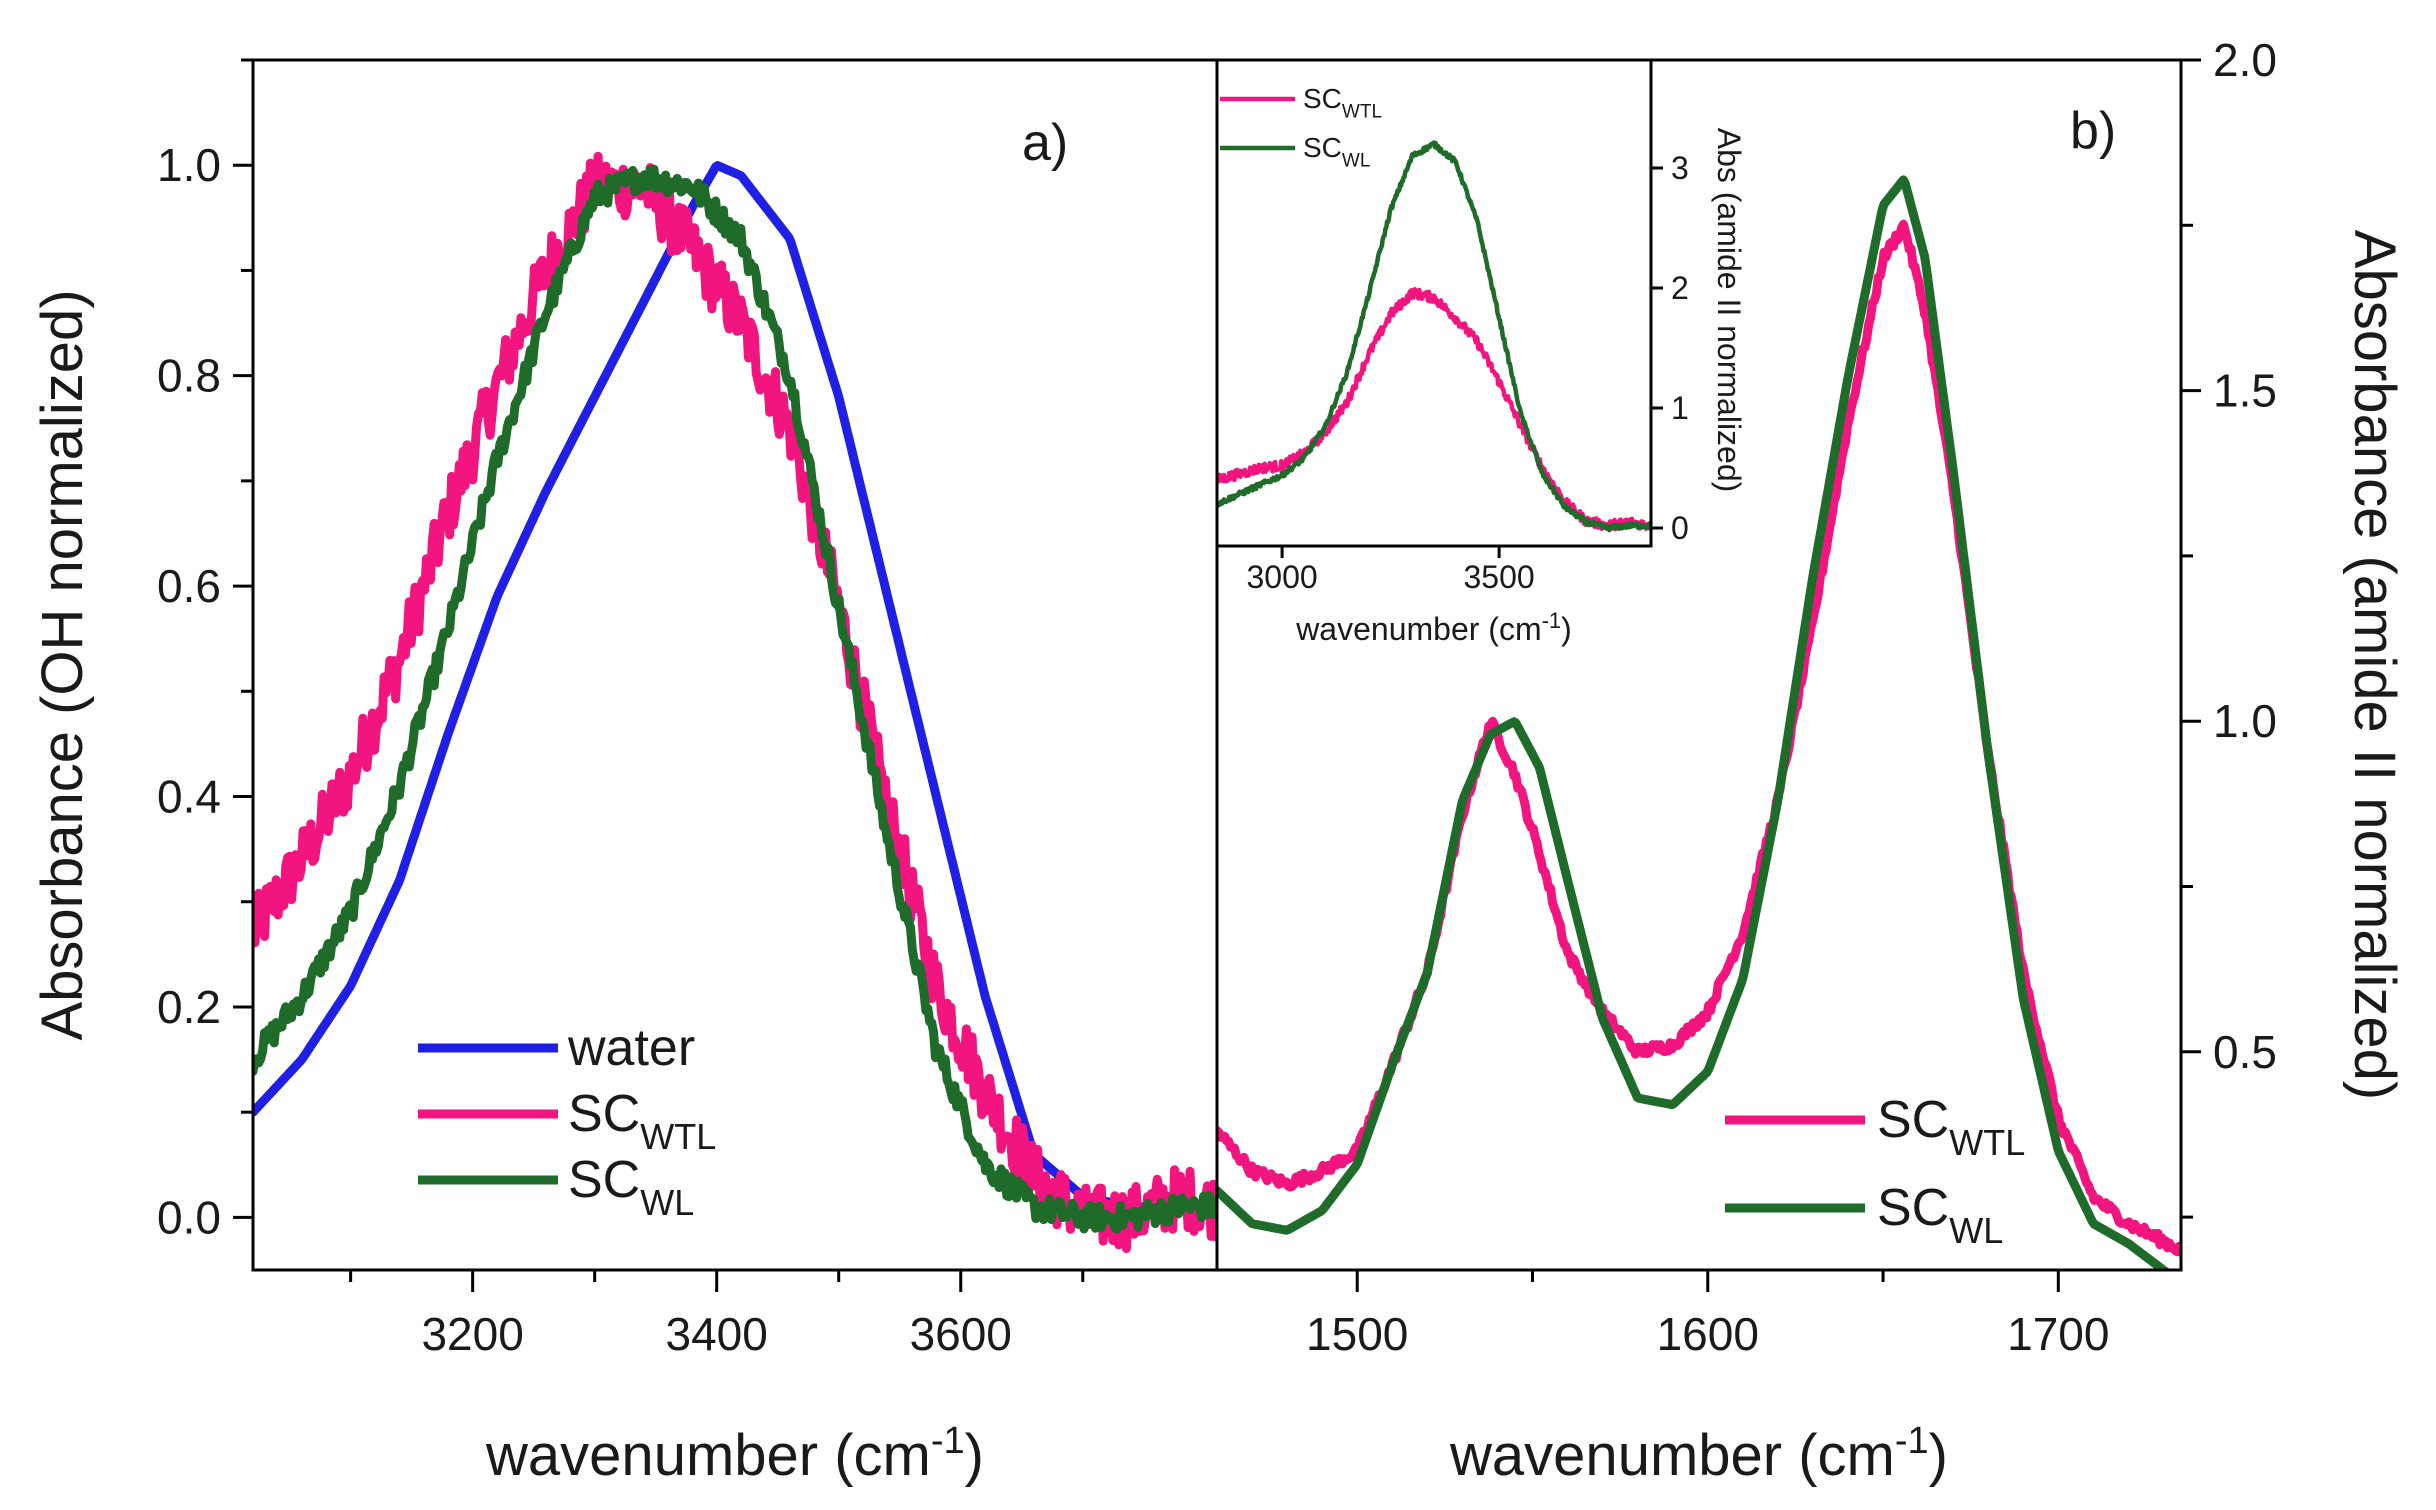 This screenshot has width=2436, height=1510. I want to click on inset-ytick-label: 3, so click(1680, 168).